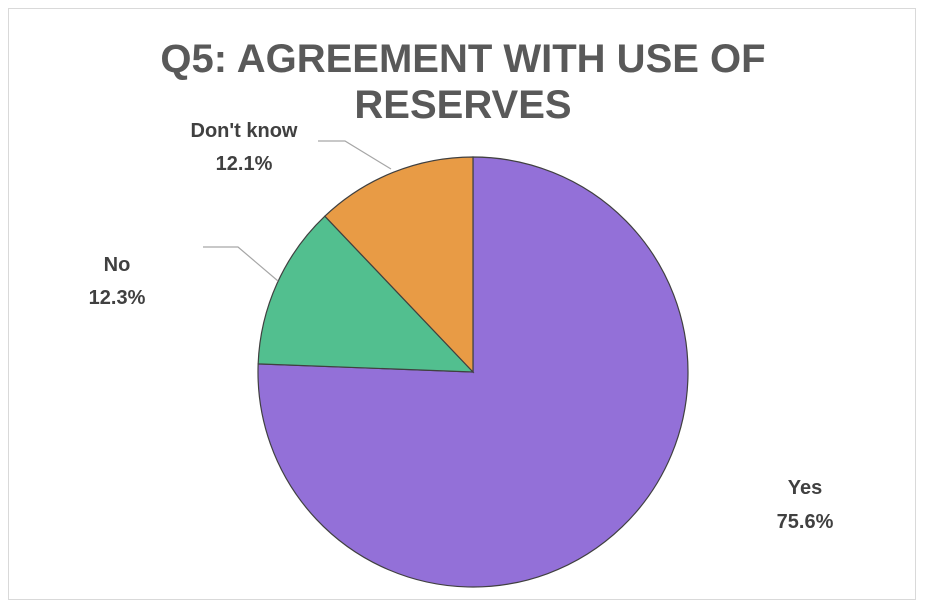 This screenshot has width=926, height=608. What do you see at coordinates (117, 265) in the screenshot?
I see `data-label-category: No` at bounding box center [117, 265].